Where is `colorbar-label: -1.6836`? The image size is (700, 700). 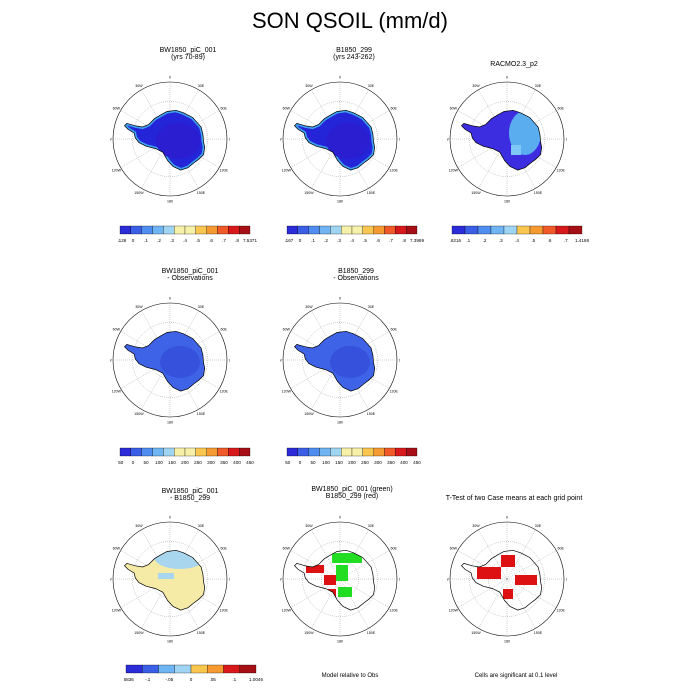 colorbar-label: -1.6836 is located at coordinates (129, 679).